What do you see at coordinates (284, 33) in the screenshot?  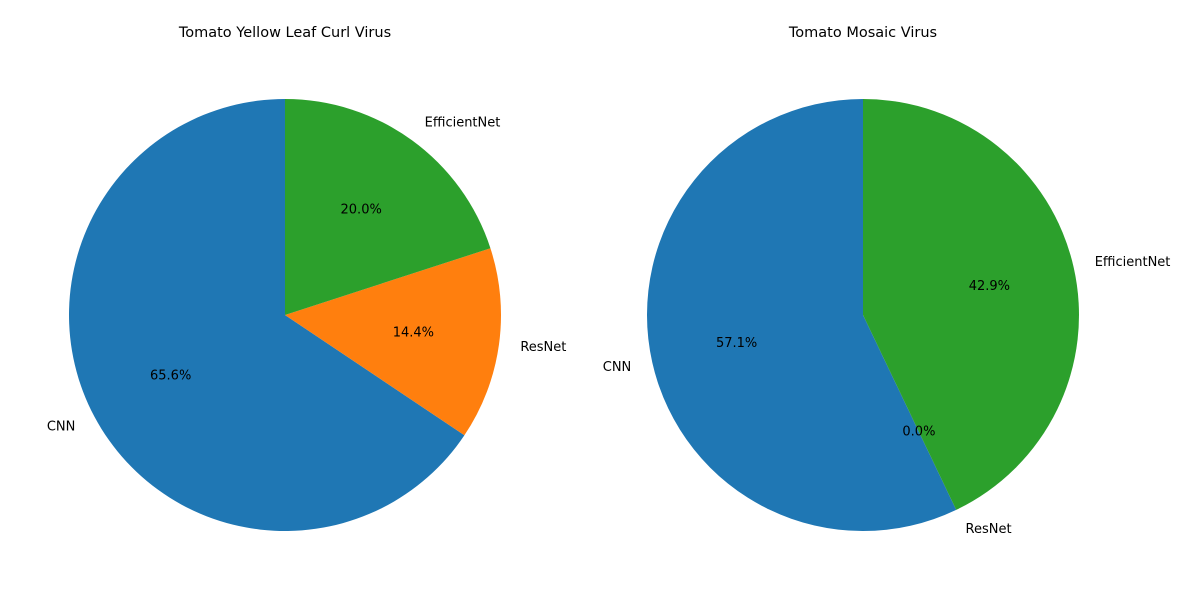 I see `chart-title: Tomato Yellow Leaf Curl Virus` at bounding box center [284, 33].